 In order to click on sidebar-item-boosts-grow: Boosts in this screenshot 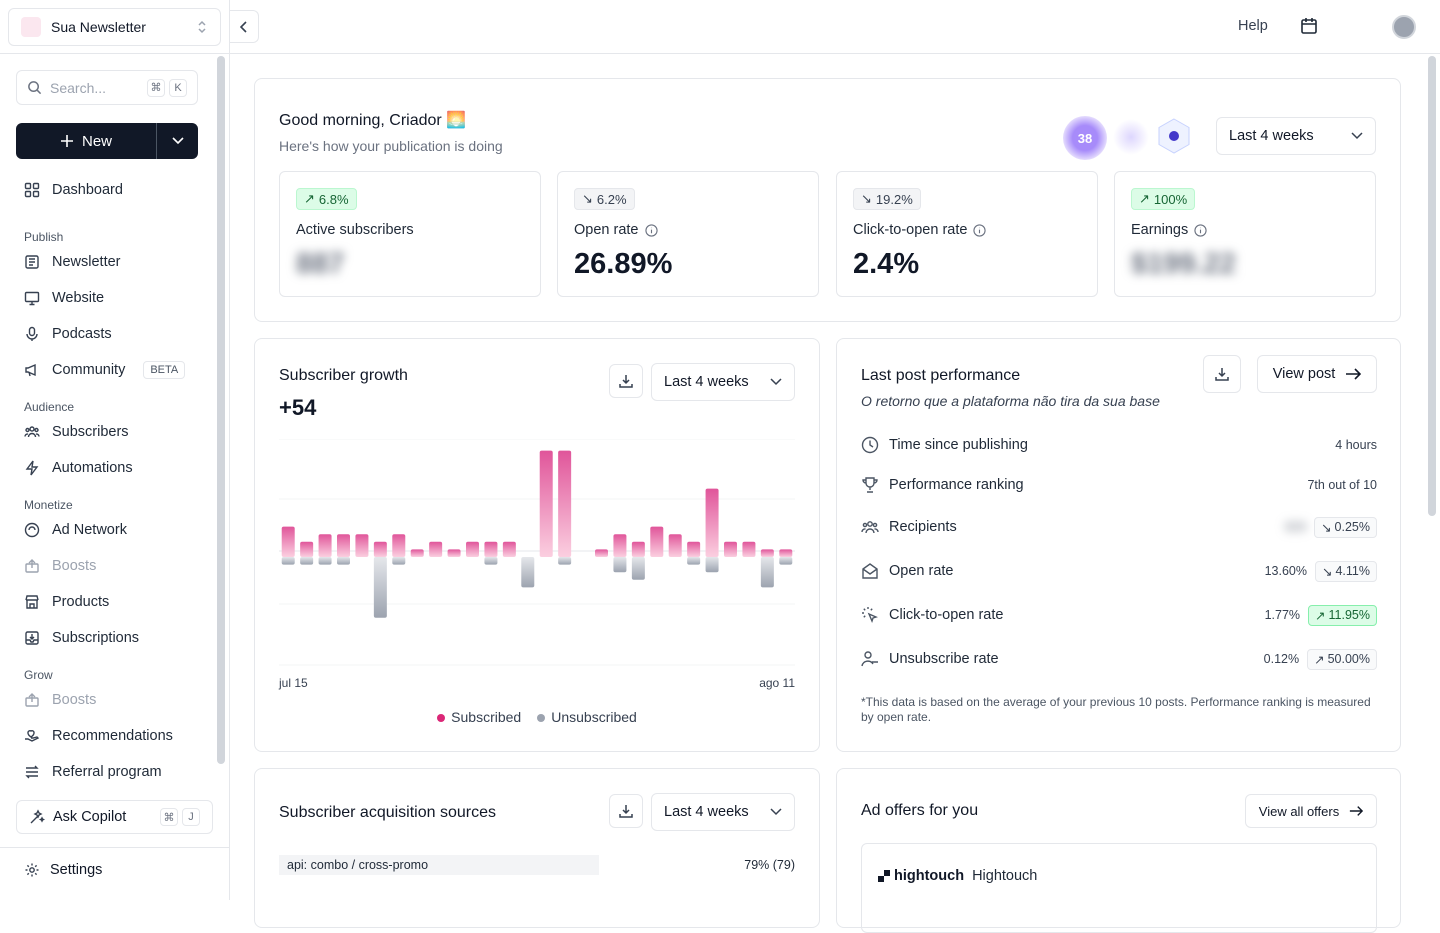, I will do `click(107, 700)`.